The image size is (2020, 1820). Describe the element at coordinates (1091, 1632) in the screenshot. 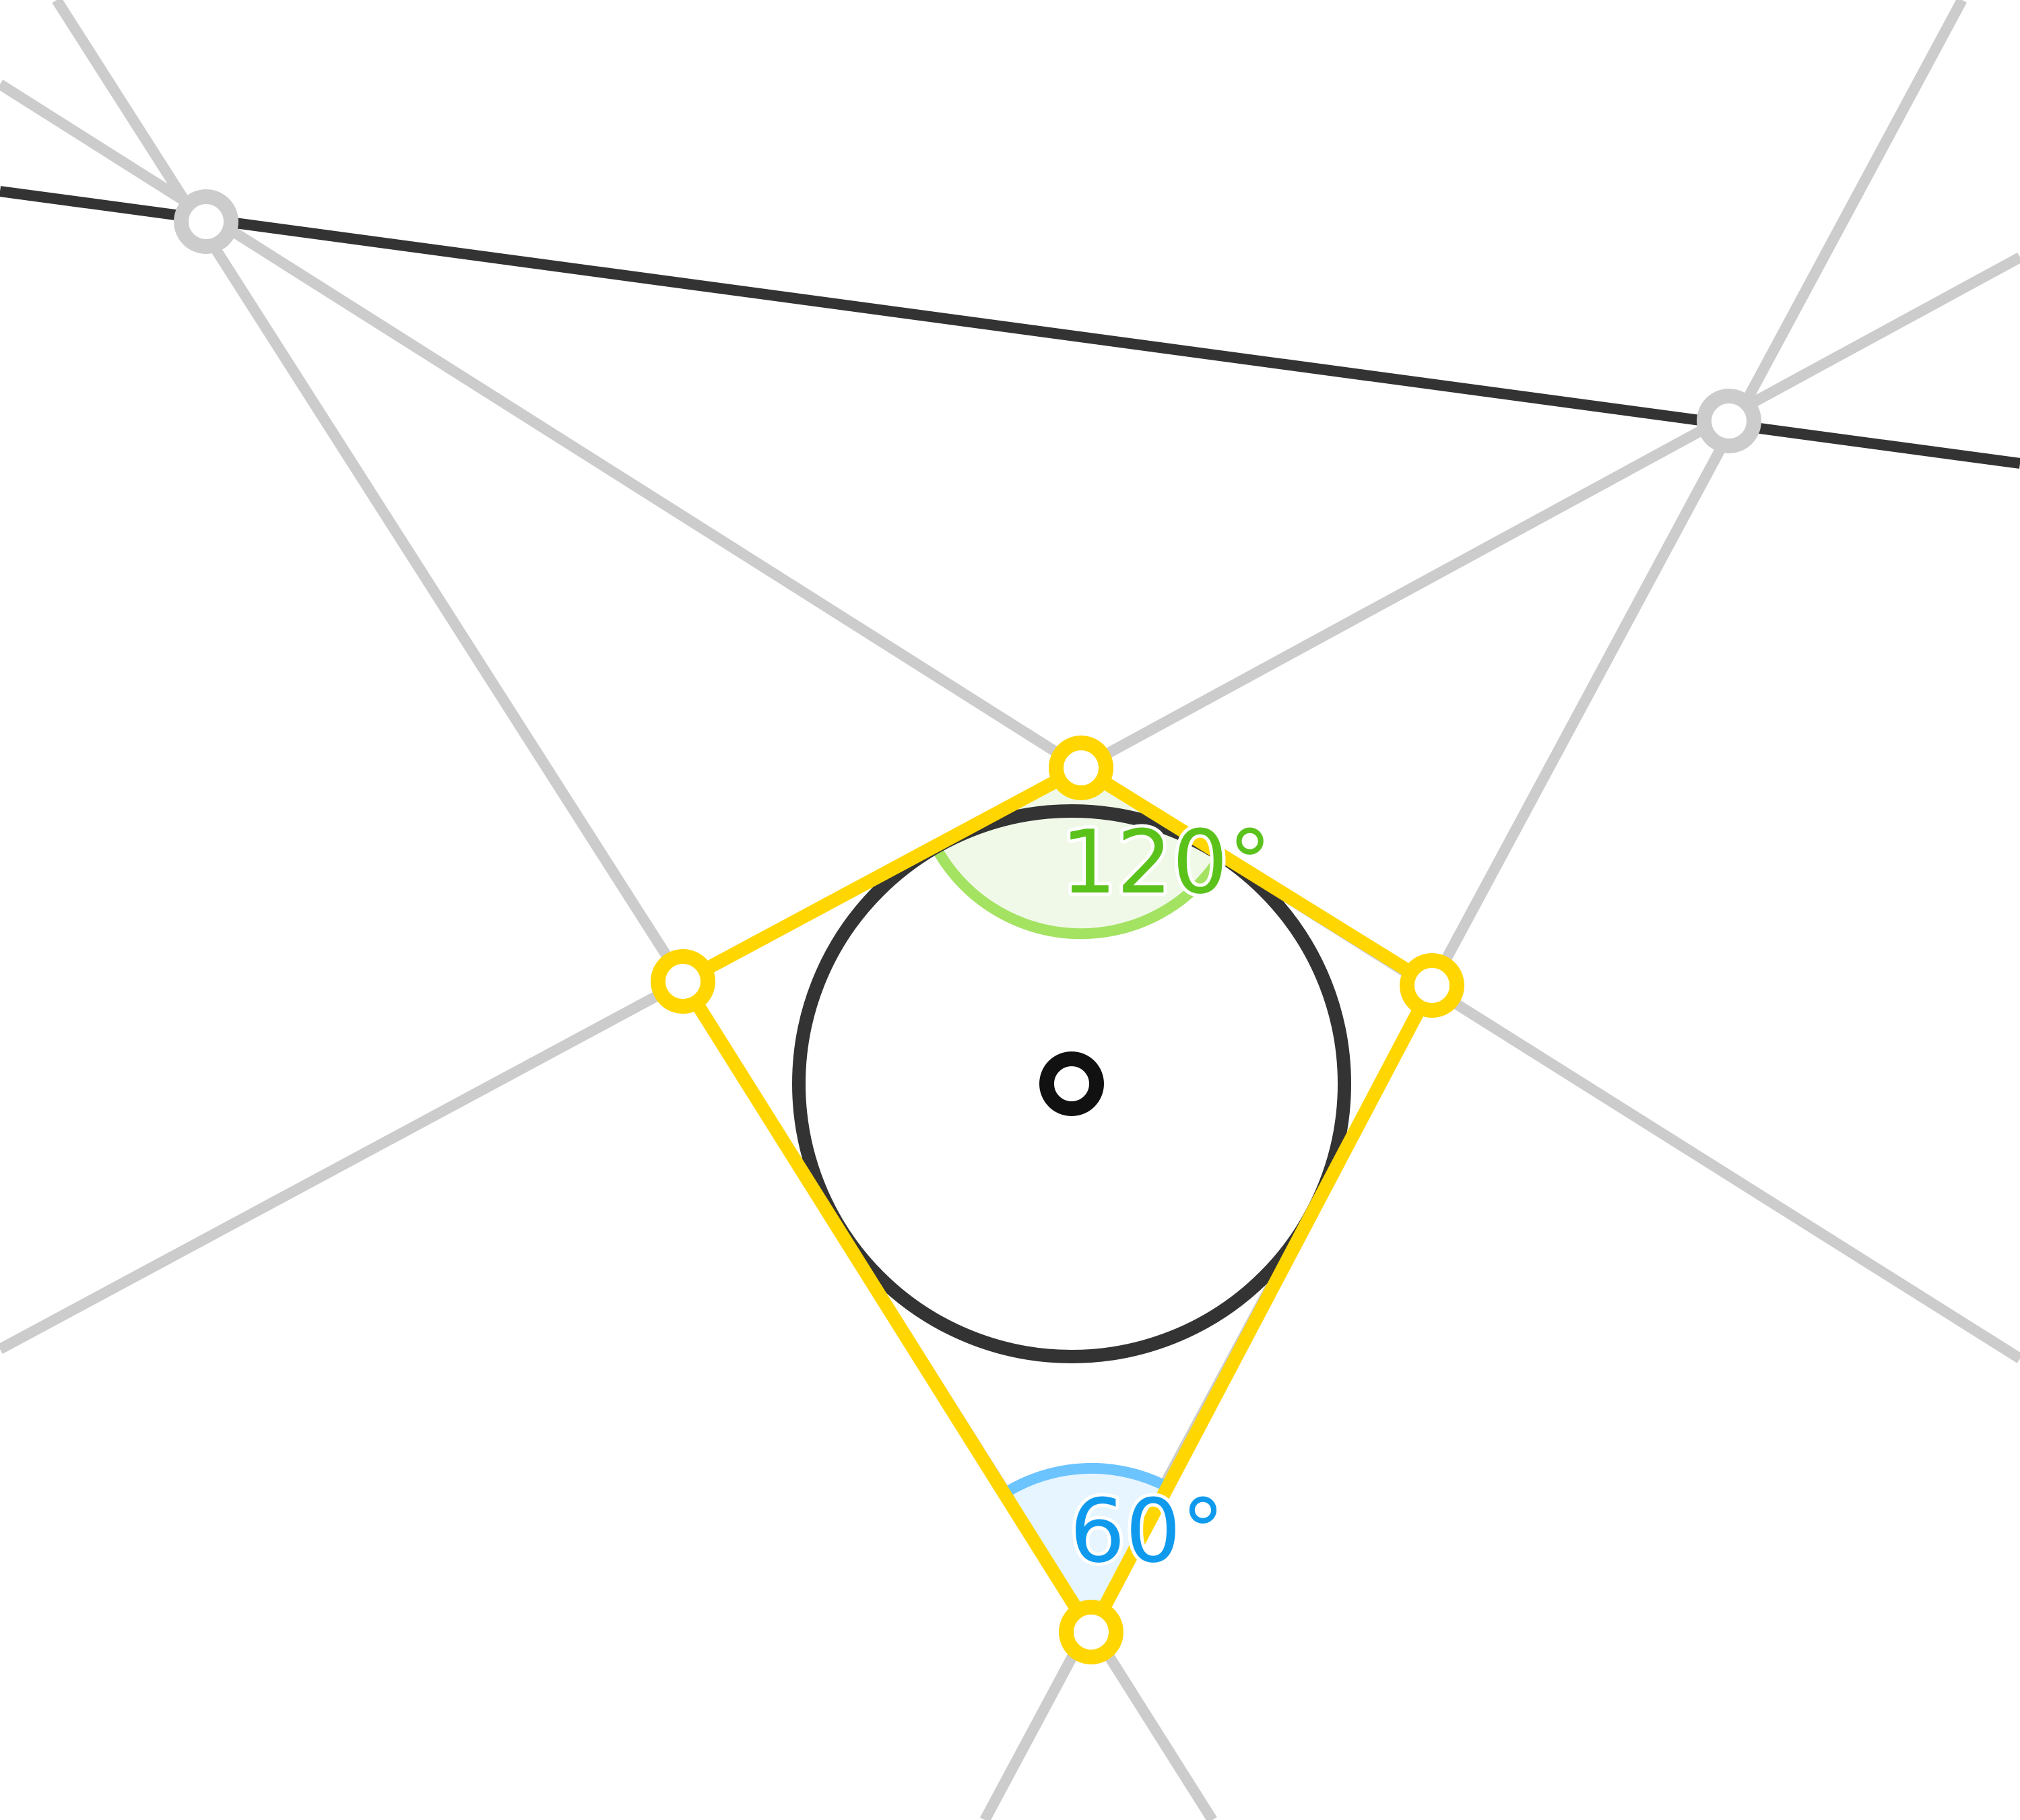

I see `point-bottom-vertex` at that location.